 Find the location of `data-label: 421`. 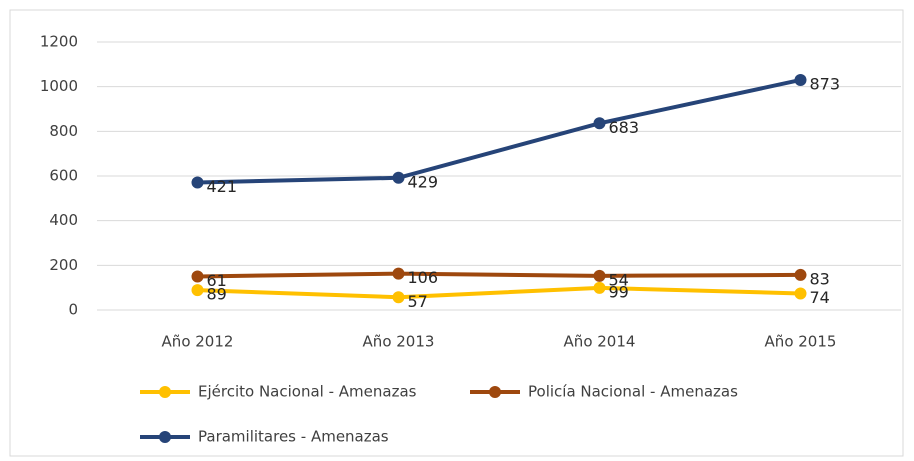

data-label: 421 is located at coordinates (222, 186).